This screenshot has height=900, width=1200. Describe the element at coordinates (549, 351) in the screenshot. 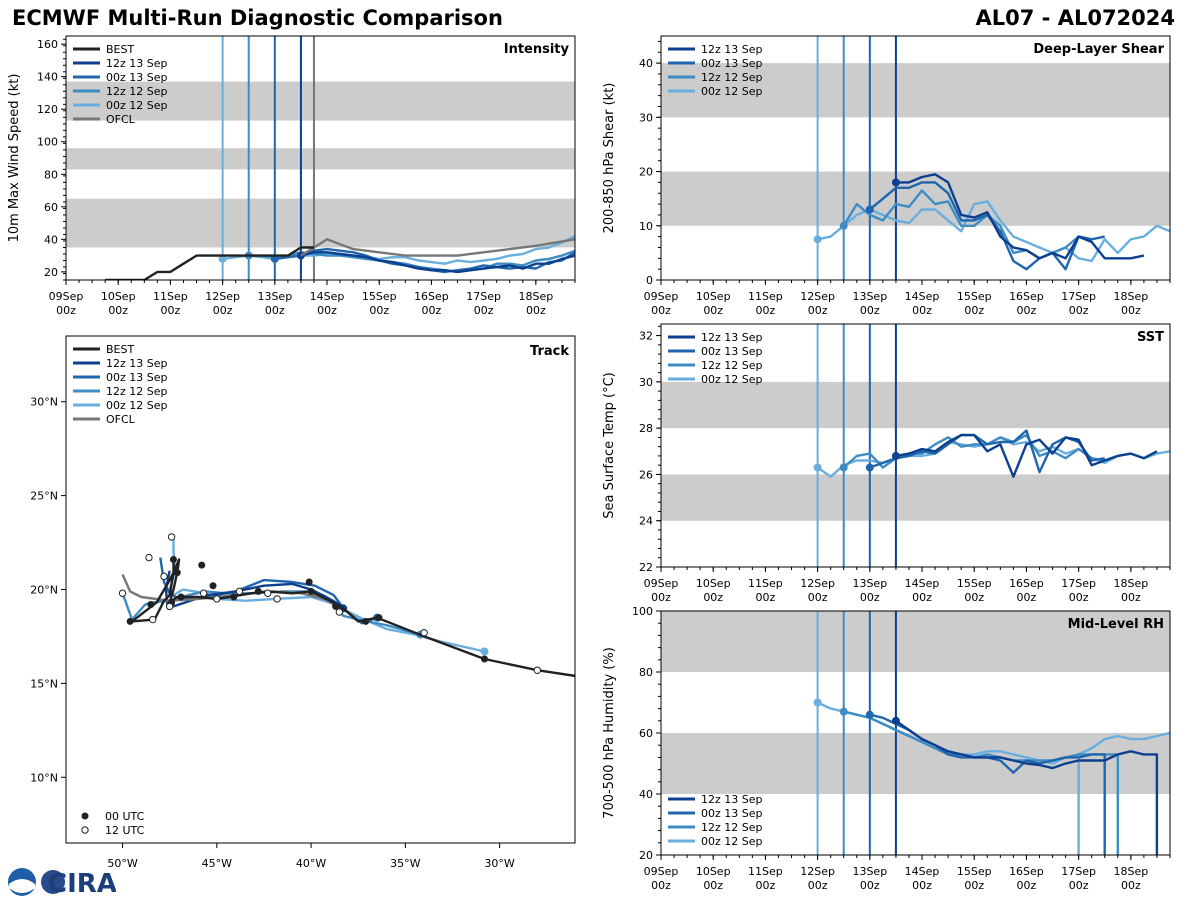

I see `panel-title: Track` at that location.